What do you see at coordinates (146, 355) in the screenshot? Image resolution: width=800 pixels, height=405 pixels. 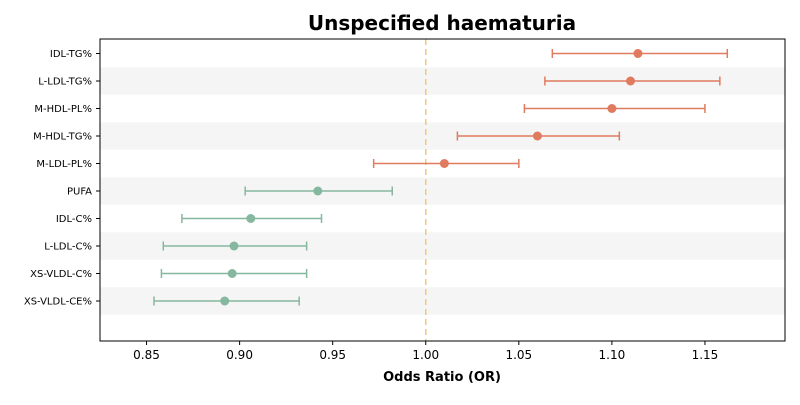 I see `x-tick-label: 0.85` at bounding box center [146, 355].